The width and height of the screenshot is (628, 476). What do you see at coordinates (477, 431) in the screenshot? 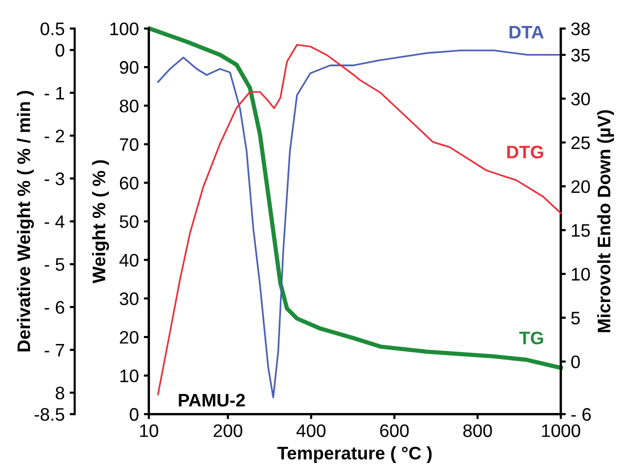
I see `x-tick-label: 800` at bounding box center [477, 431].